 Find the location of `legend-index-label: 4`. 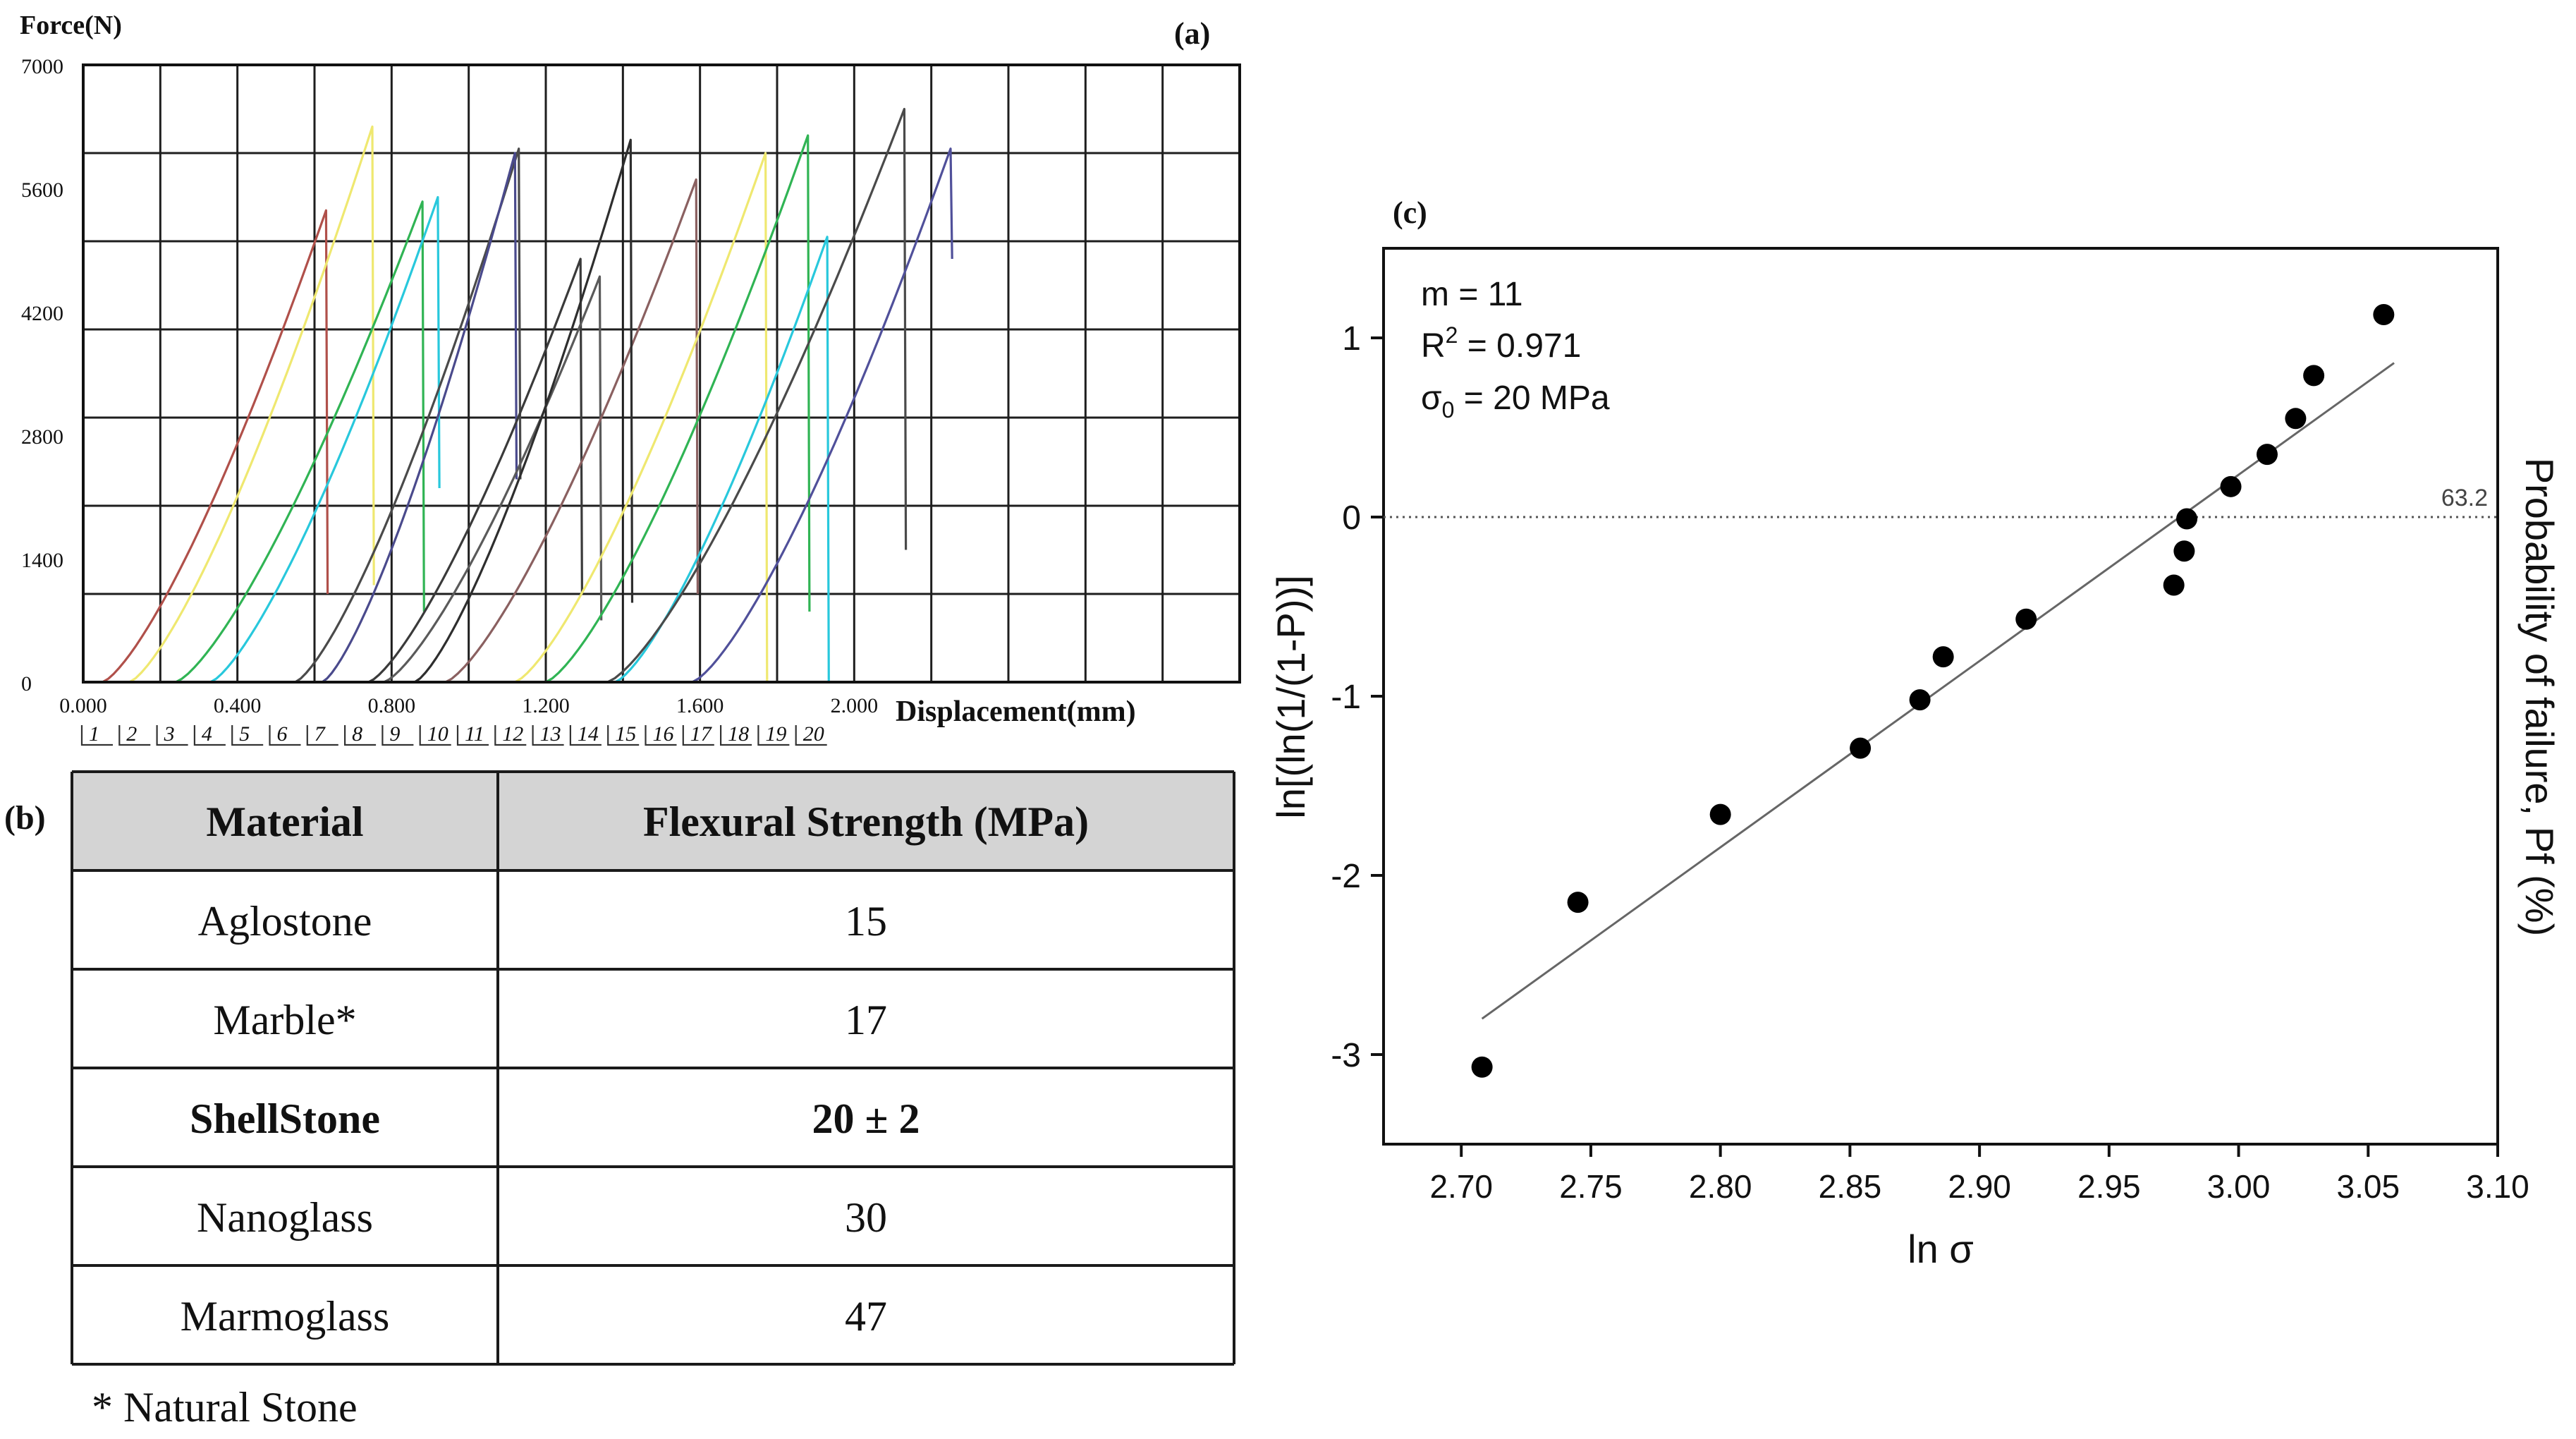

legend-index-label: 4 is located at coordinates (207, 734).